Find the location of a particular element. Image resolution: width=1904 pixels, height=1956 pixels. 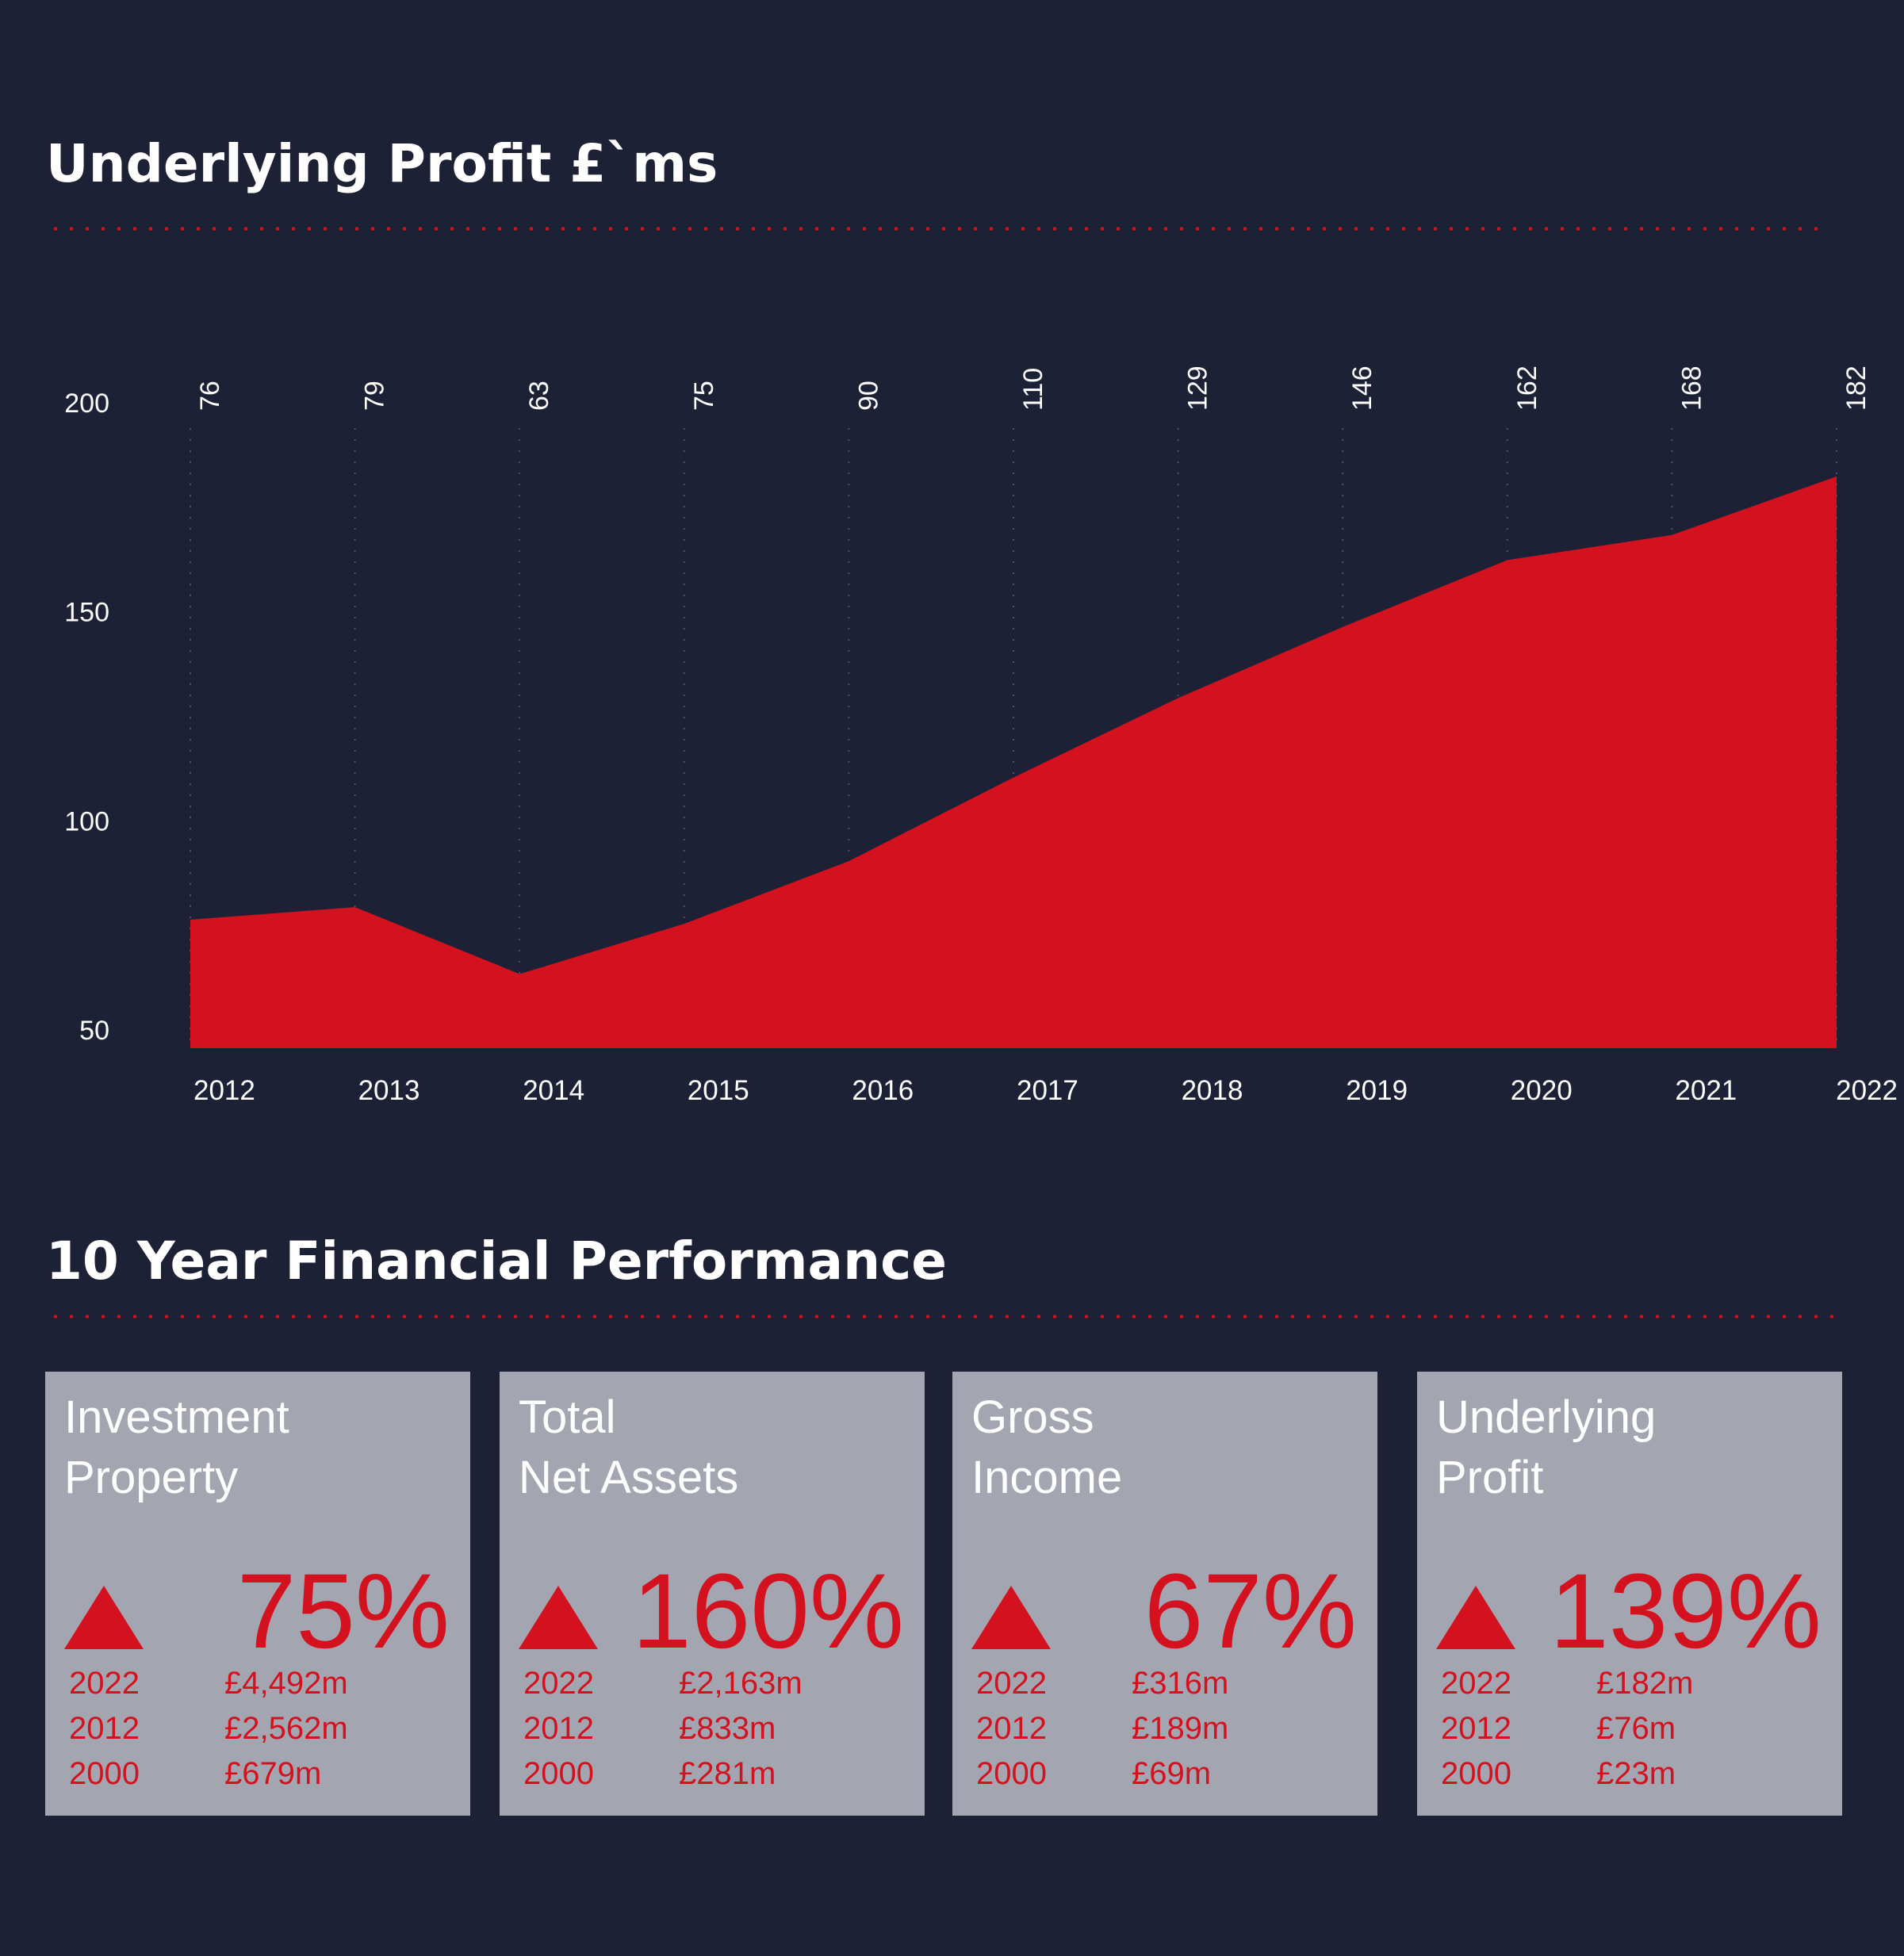

kpi-rows: 2022 £316m 2012 £189m 2000 £69m is located at coordinates (1102, 1729).